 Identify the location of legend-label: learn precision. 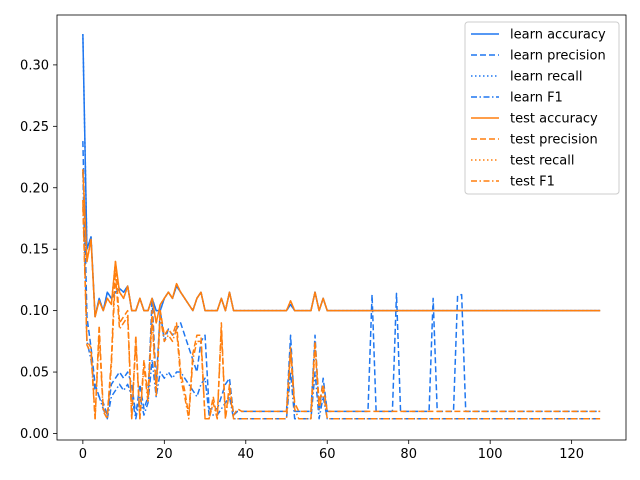
(558, 56).